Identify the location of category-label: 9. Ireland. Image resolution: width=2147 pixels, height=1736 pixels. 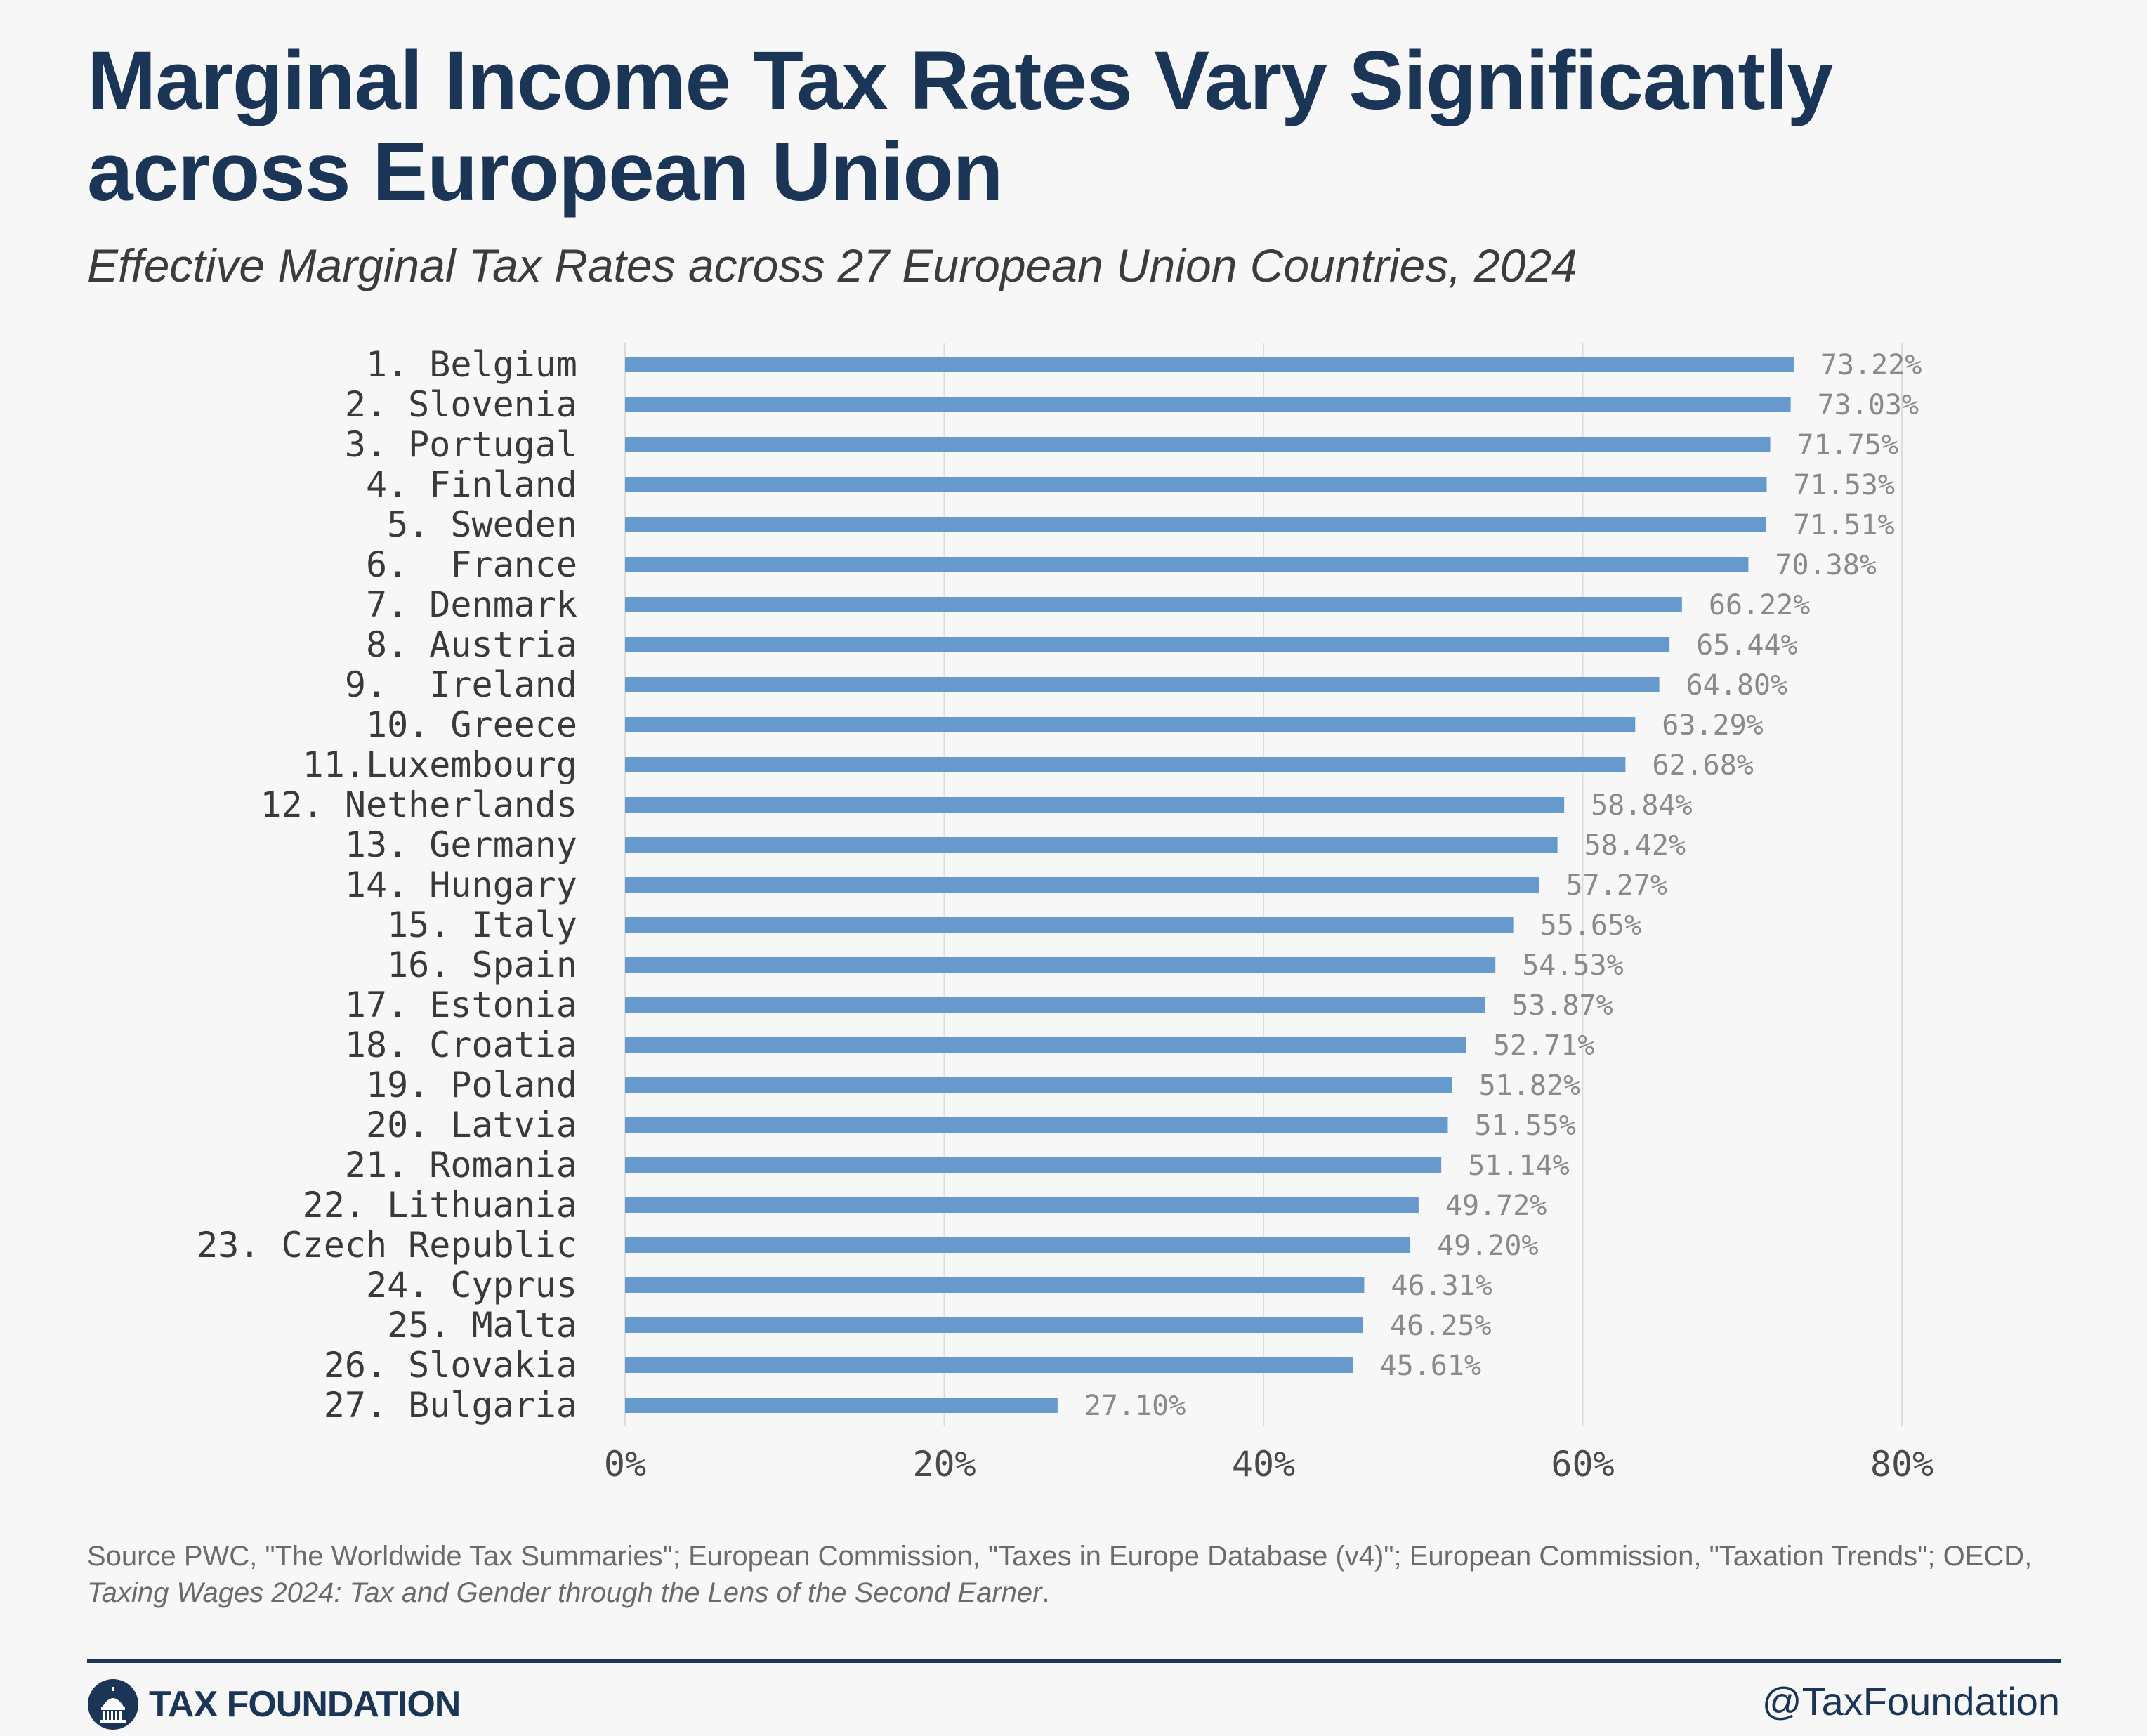
(461, 684).